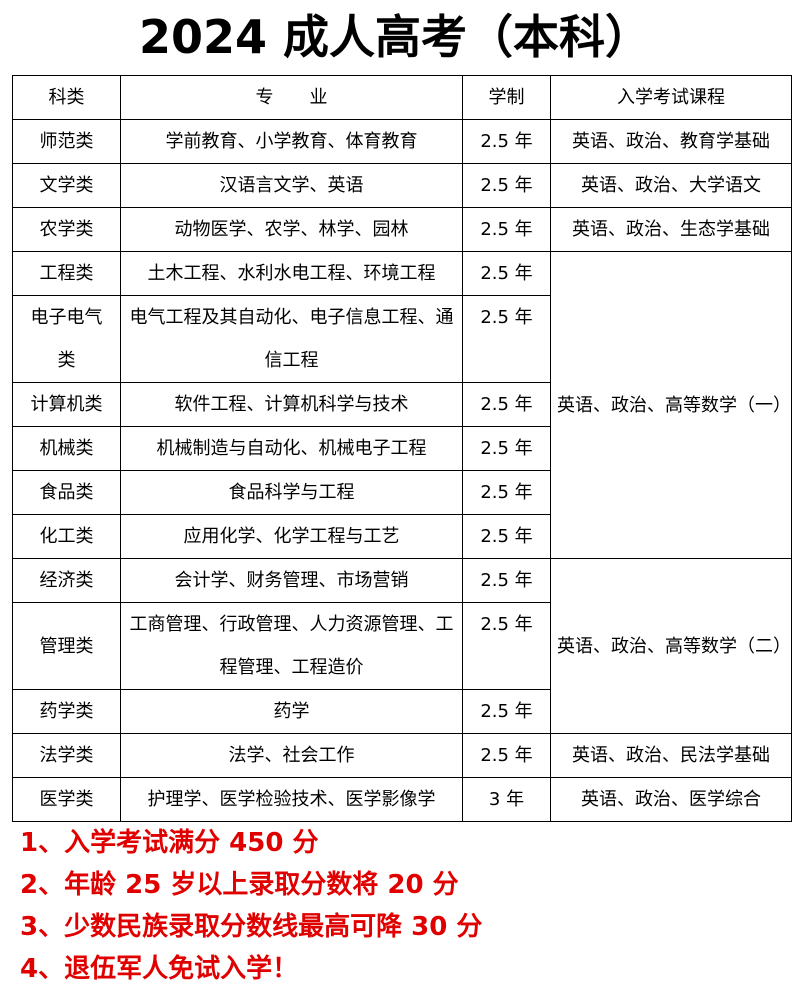  I want to click on courses-cell: 英语、政治、生态学基础, so click(671, 229).